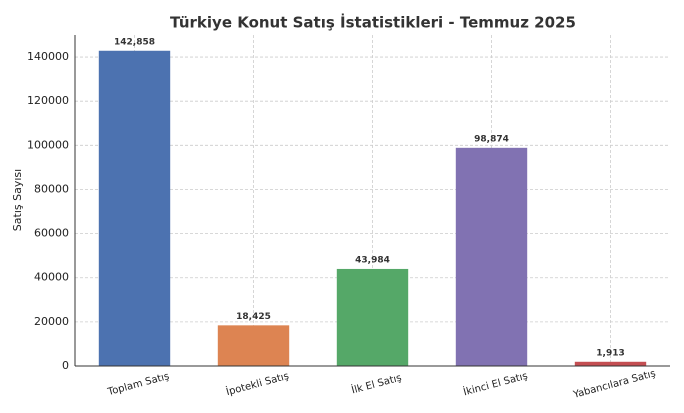 The width and height of the screenshot is (684, 413). I want to click on x-tick-label: Yabancılara Satış, so click(614, 384).